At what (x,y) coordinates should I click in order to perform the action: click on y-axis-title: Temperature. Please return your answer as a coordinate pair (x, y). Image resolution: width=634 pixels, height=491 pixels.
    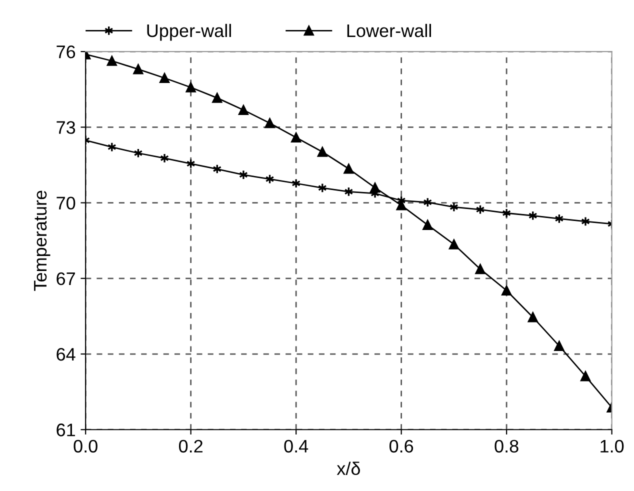
    Looking at the image, I should click on (42, 240).